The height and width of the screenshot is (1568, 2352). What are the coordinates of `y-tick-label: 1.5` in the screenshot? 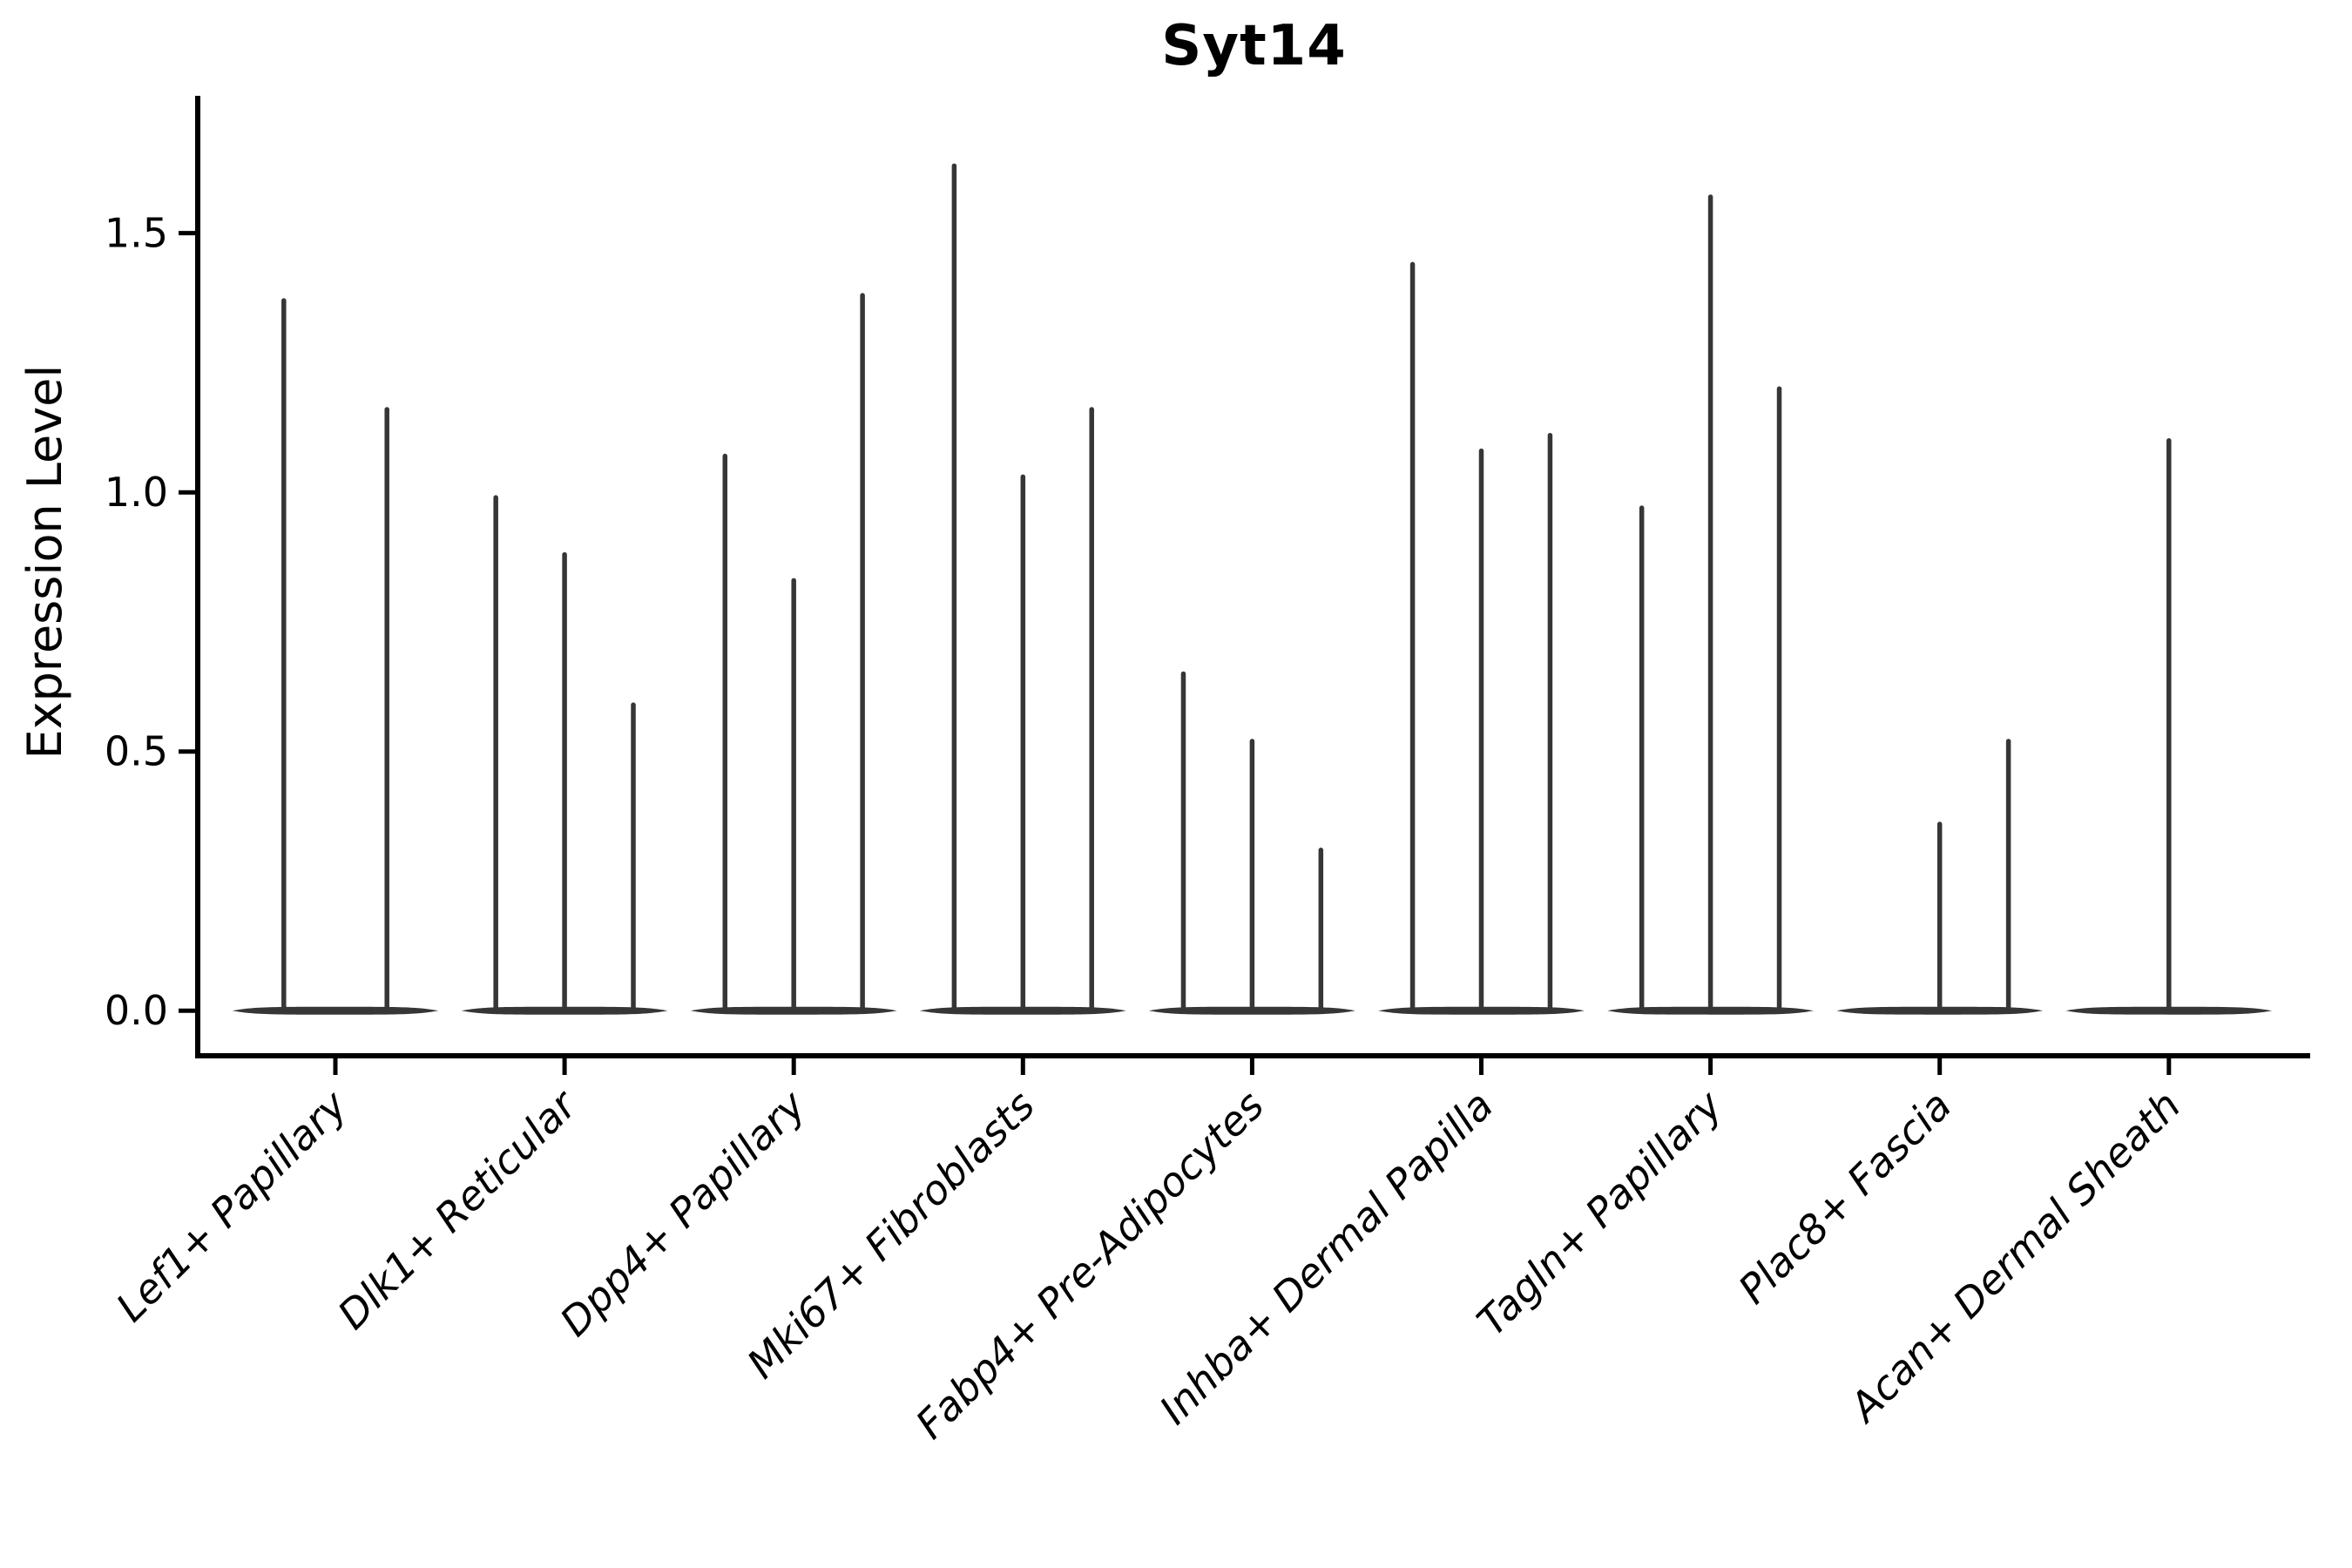 It's located at (136, 233).